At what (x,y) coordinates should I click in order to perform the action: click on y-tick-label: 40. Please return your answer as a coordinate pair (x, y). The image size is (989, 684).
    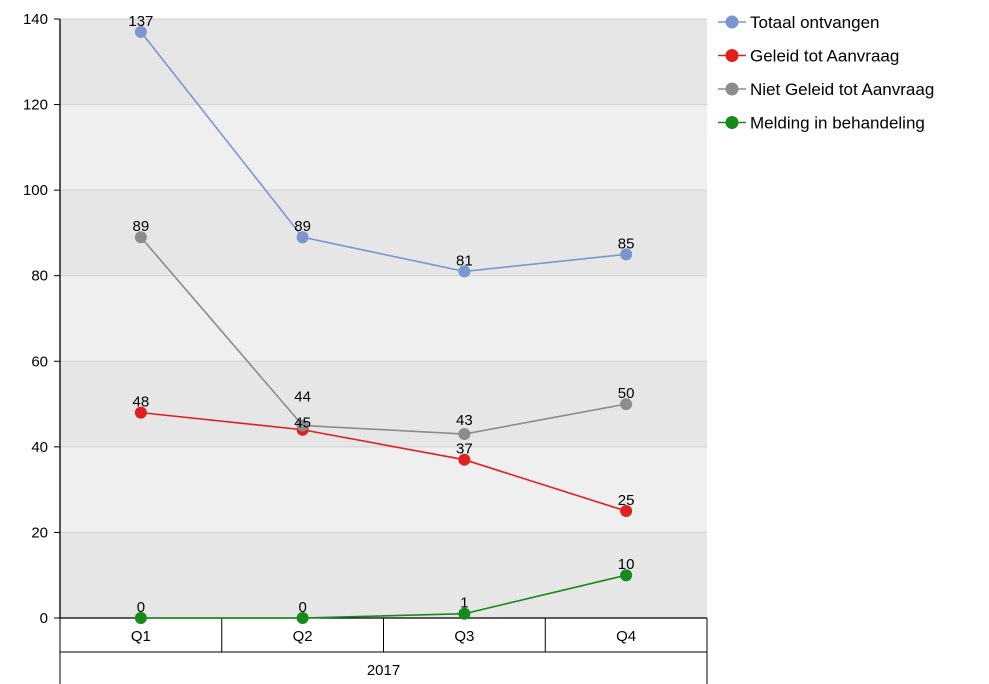
    Looking at the image, I should click on (39, 447).